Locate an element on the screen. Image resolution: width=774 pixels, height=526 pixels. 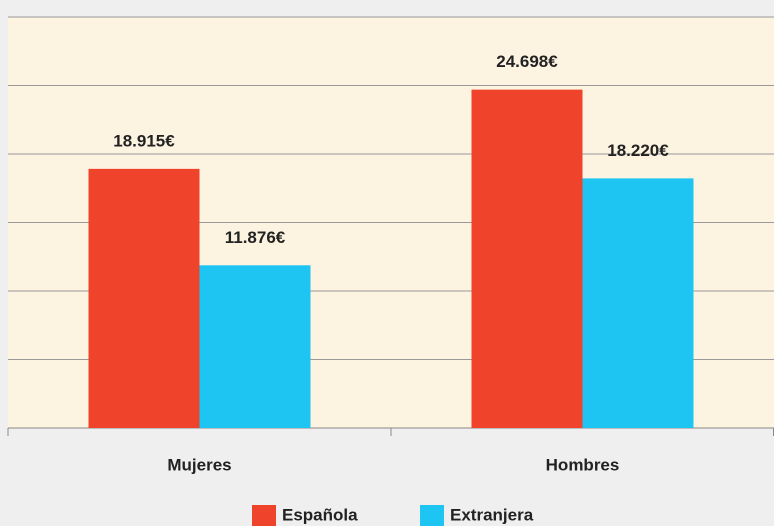
value-label: 18.915€ is located at coordinates (144, 140).